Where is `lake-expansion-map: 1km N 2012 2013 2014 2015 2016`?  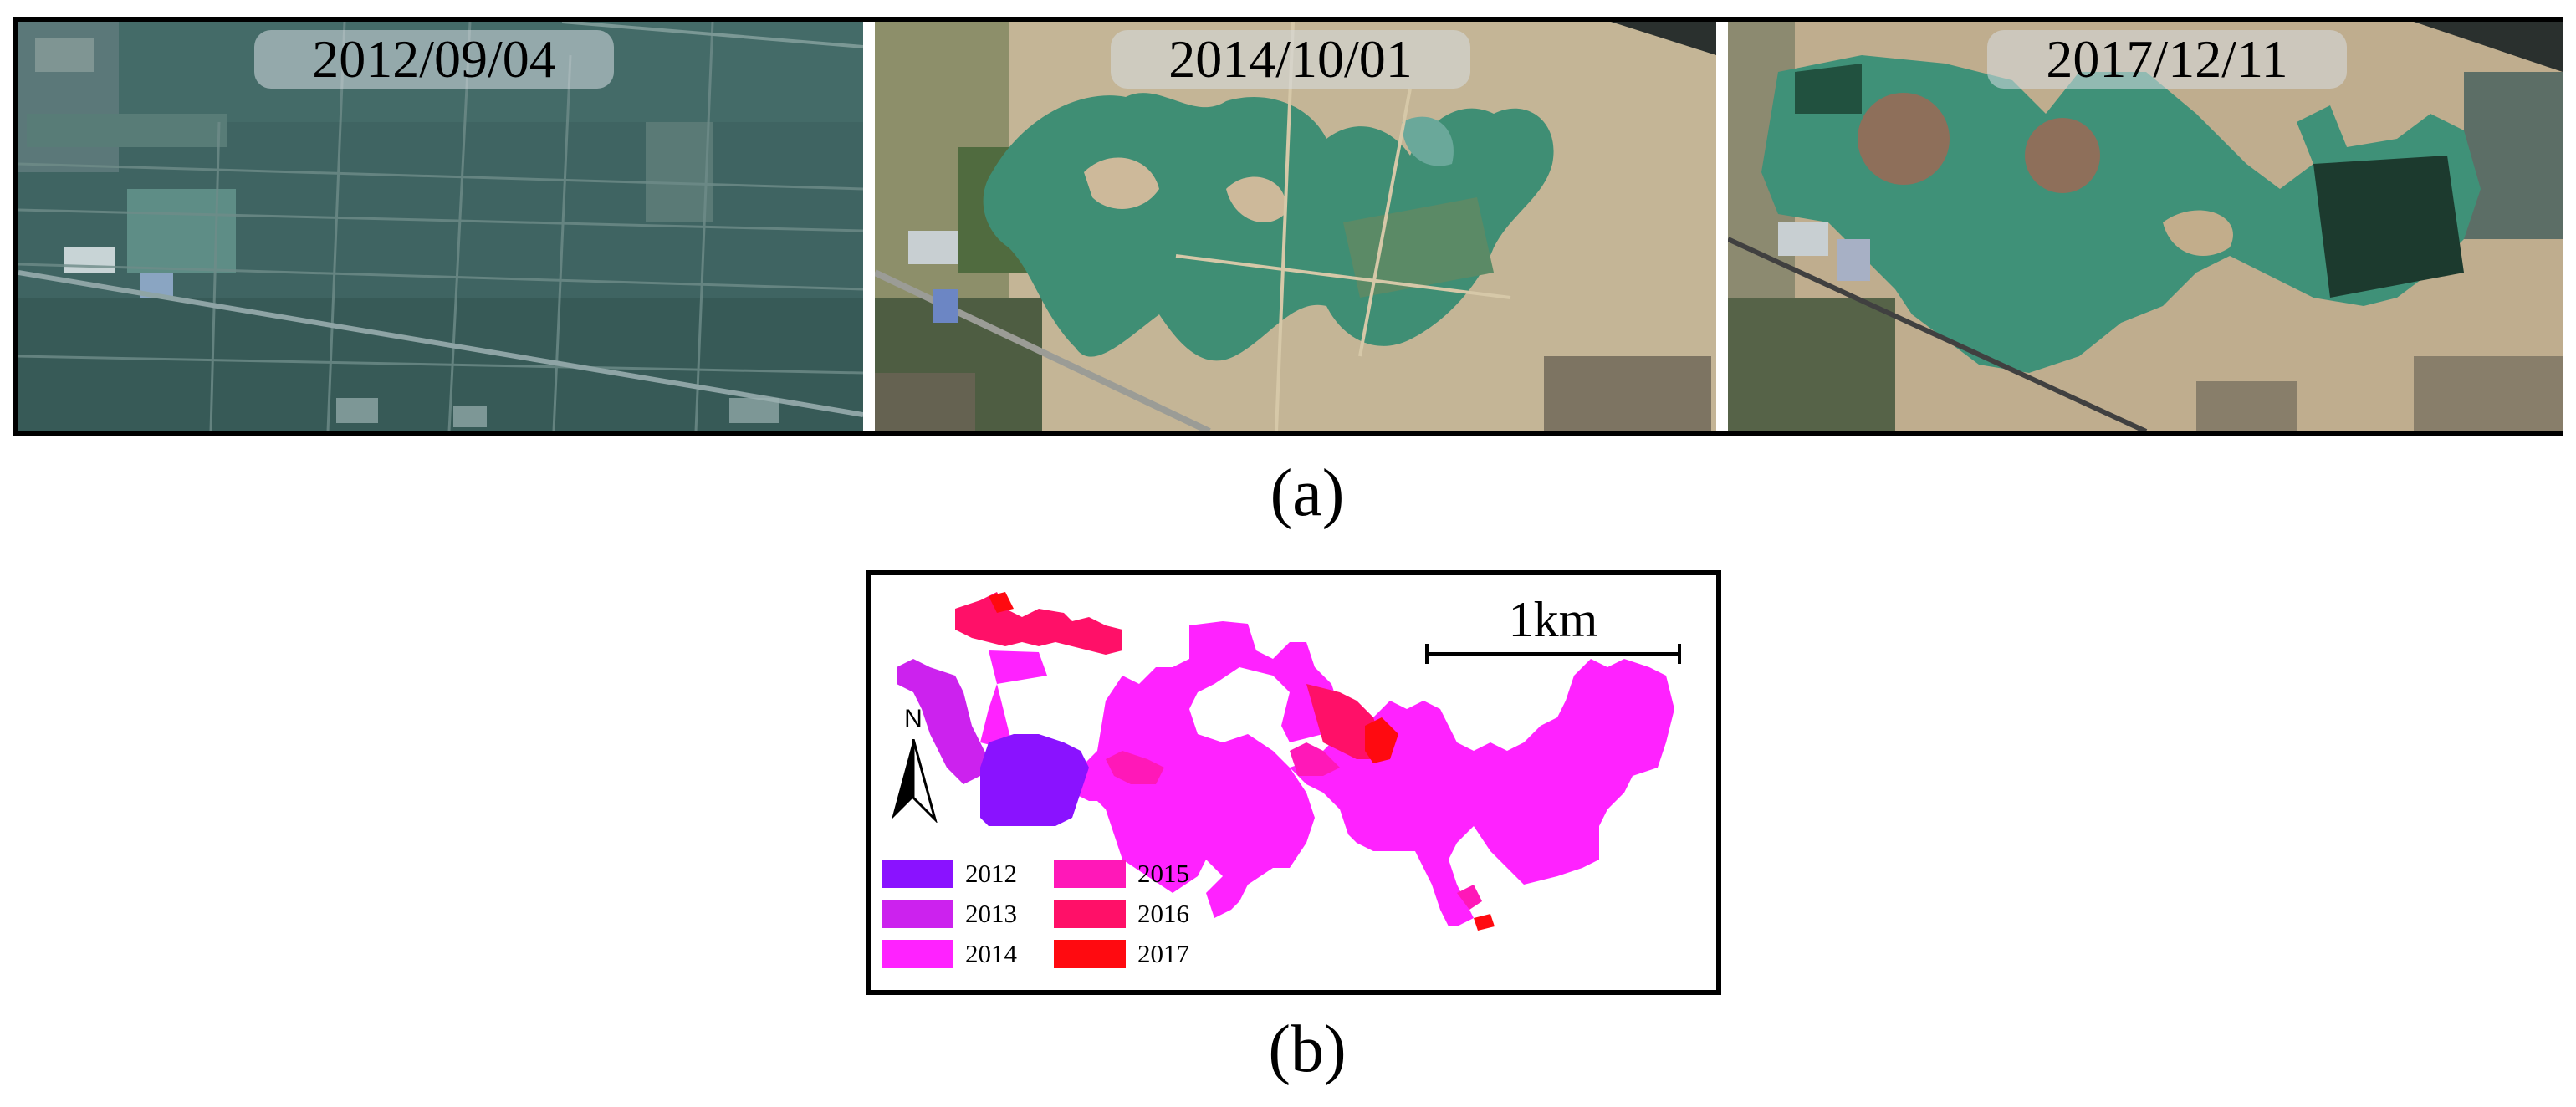
lake-expansion-map: 1km N 2012 2013 2014 2015 2016 is located at coordinates (1293, 782).